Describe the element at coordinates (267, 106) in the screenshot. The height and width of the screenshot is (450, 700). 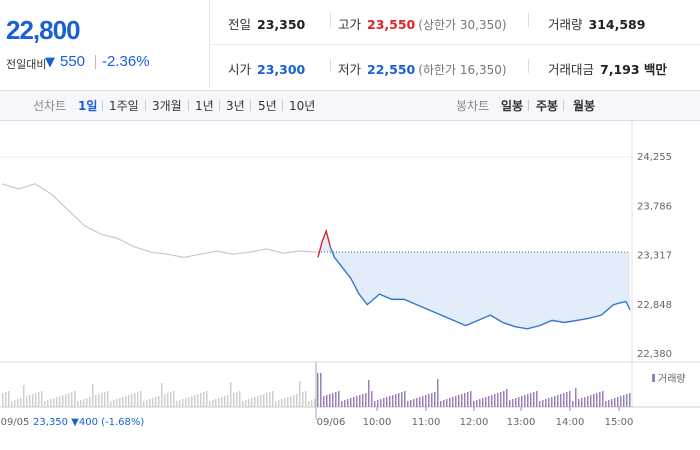
I see `tab-5years: 5년` at that location.